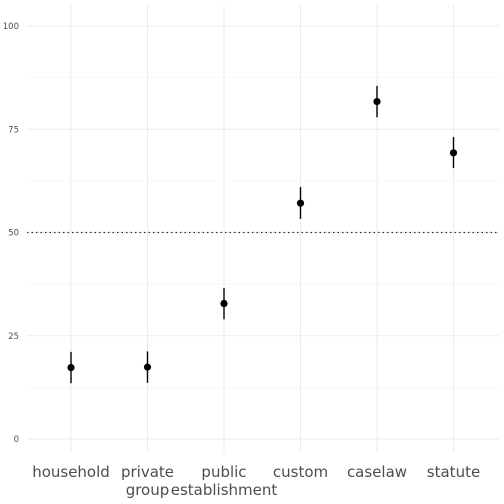 This screenshot has width=504, height=504. Describe the element at coordinates (147, 481) in the screenshot. I see `x-tick-label: private group` at that location.